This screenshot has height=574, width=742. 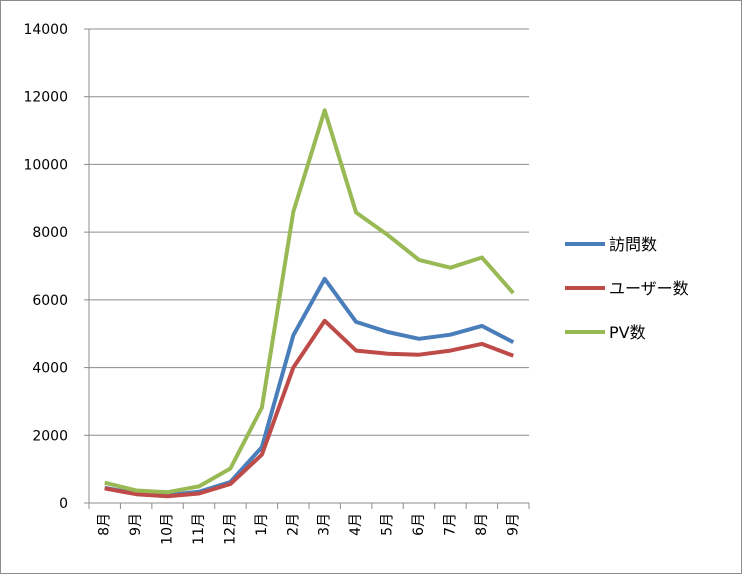 What do you see at coordinates (309, 529) in the screenshot?
I see `x-tick-labels: 8月 9月 10月 11月 12月 1月 2月 3月 4月 5月 6月 7月 8月 9月` at bounding box center [309, 529].